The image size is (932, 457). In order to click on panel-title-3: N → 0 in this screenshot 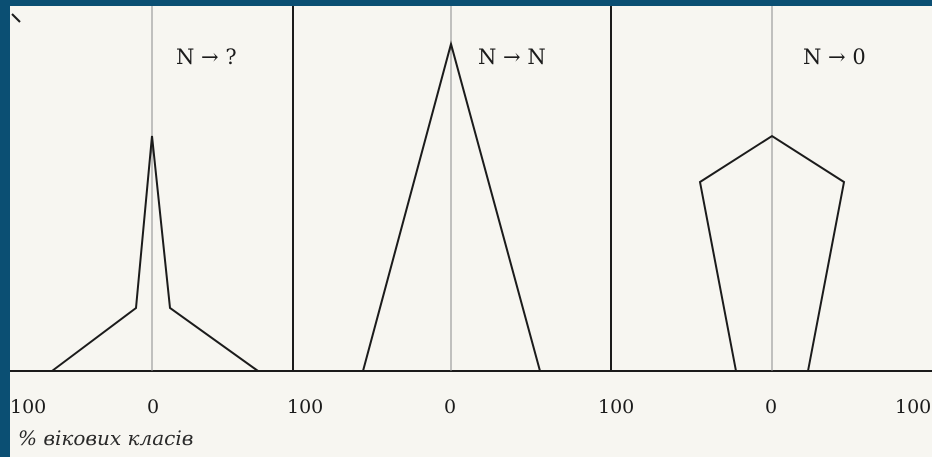, I will do `click(834, 57)`.